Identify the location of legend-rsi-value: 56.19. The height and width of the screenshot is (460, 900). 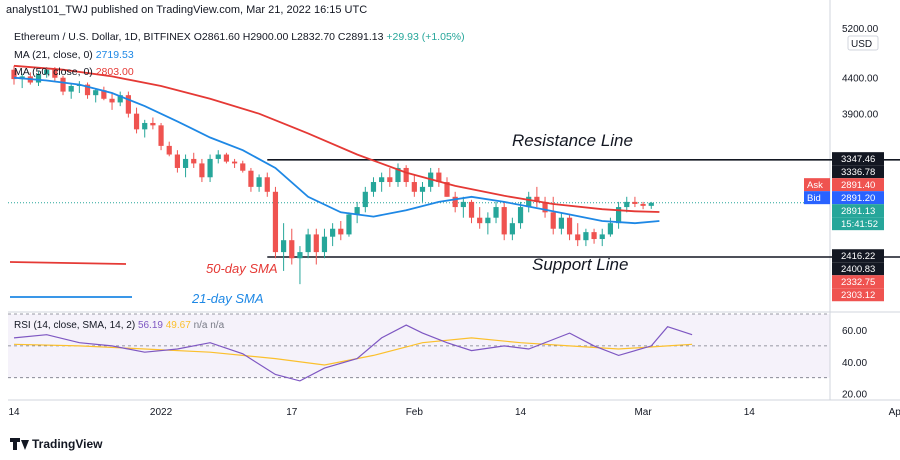
(152, 325).